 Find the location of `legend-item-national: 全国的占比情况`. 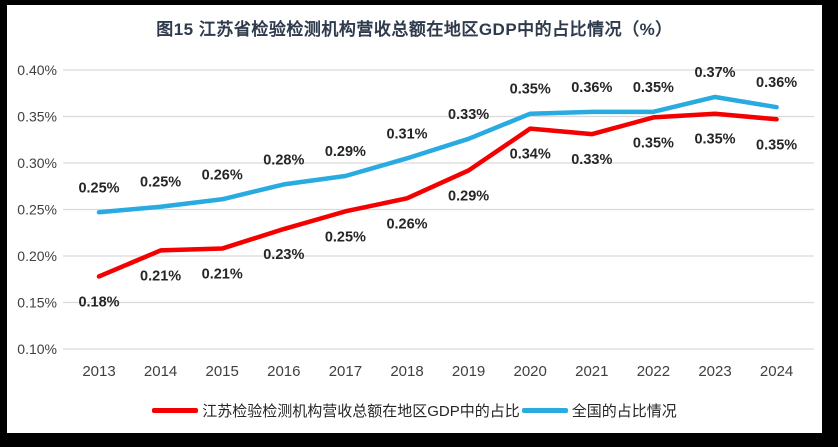

legend-item-national: 全国的占比情况 is located at coordinates (599, 410).